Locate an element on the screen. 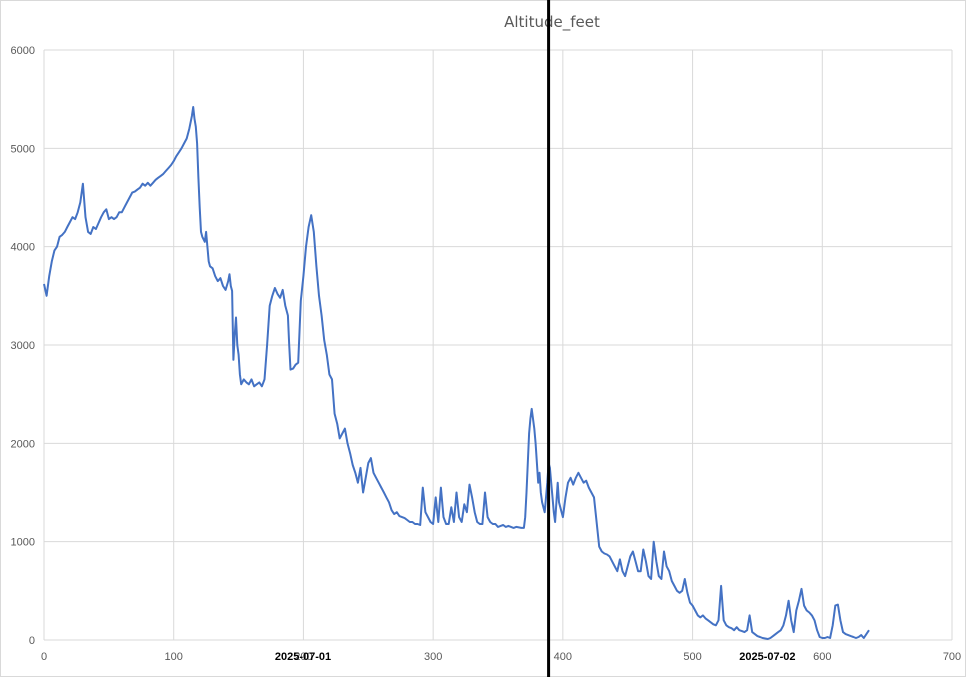  y-tick-label: 5000 is located at coordinates (23, 149).